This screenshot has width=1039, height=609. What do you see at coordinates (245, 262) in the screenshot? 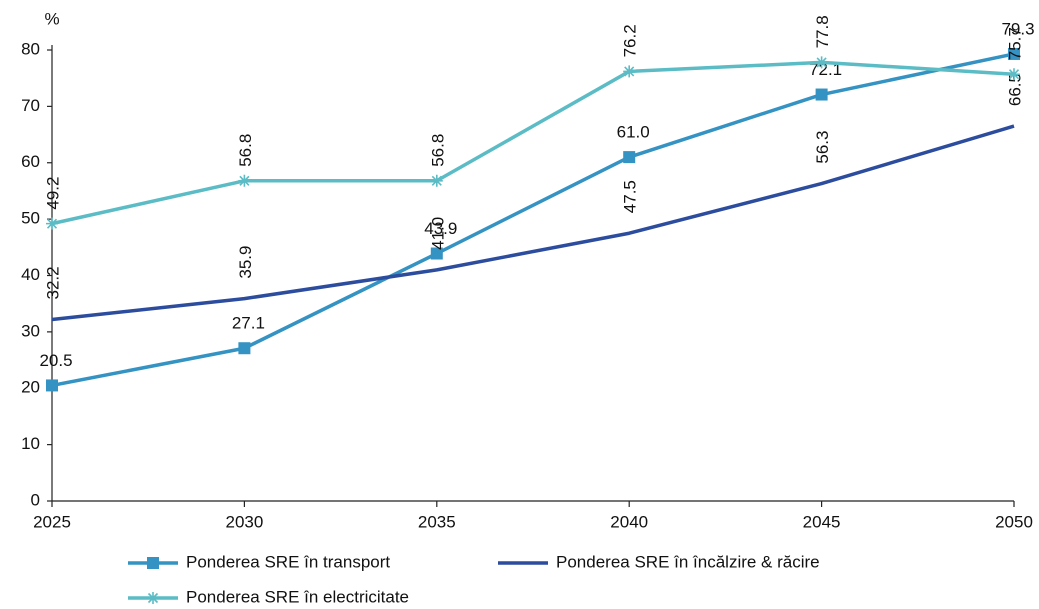
I see `data-label: 35.9` at bounding box center [245, 262].